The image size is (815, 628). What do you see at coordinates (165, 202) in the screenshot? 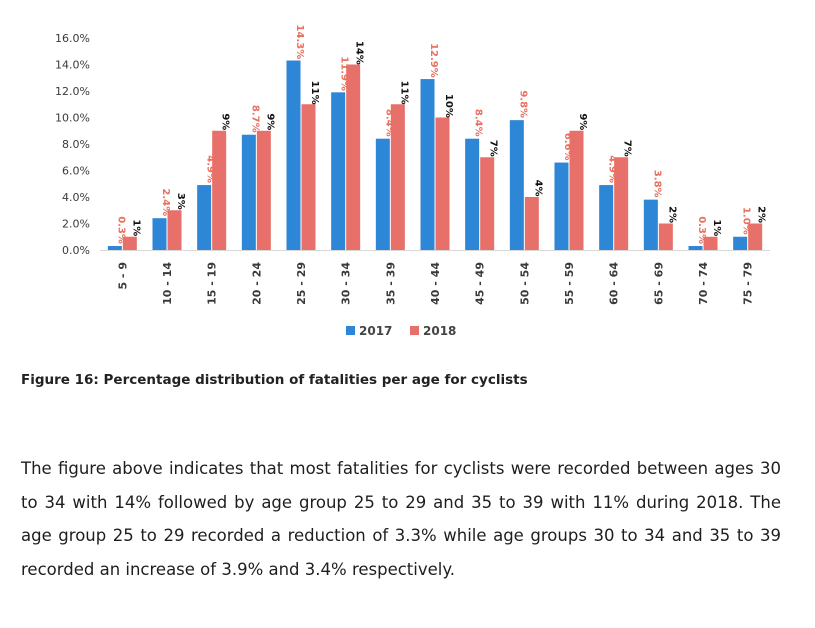
I see `data-label-2017: 2.4%` at bounding box center [165, 202].